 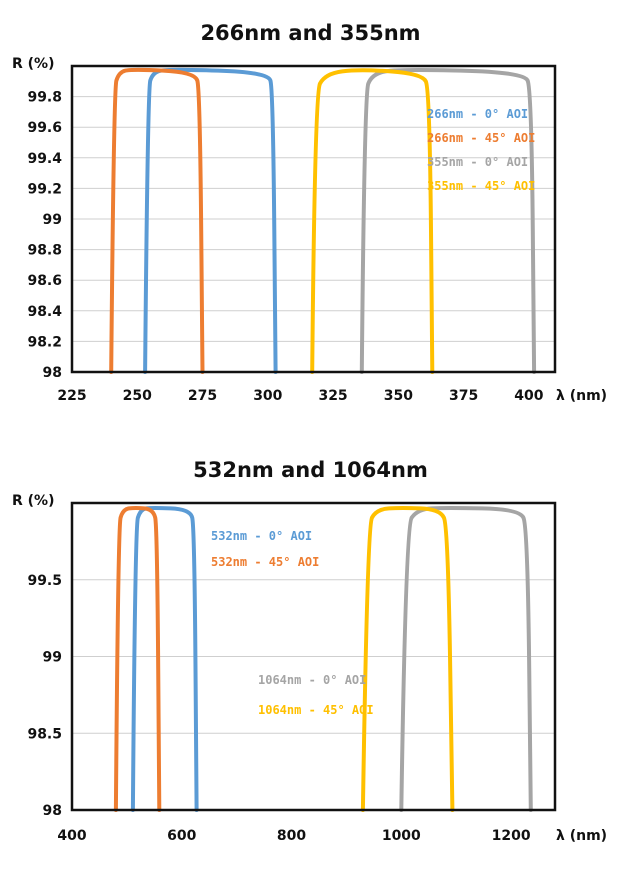 I want to click on x-tick-label: 800, so click(x=291, y=836).